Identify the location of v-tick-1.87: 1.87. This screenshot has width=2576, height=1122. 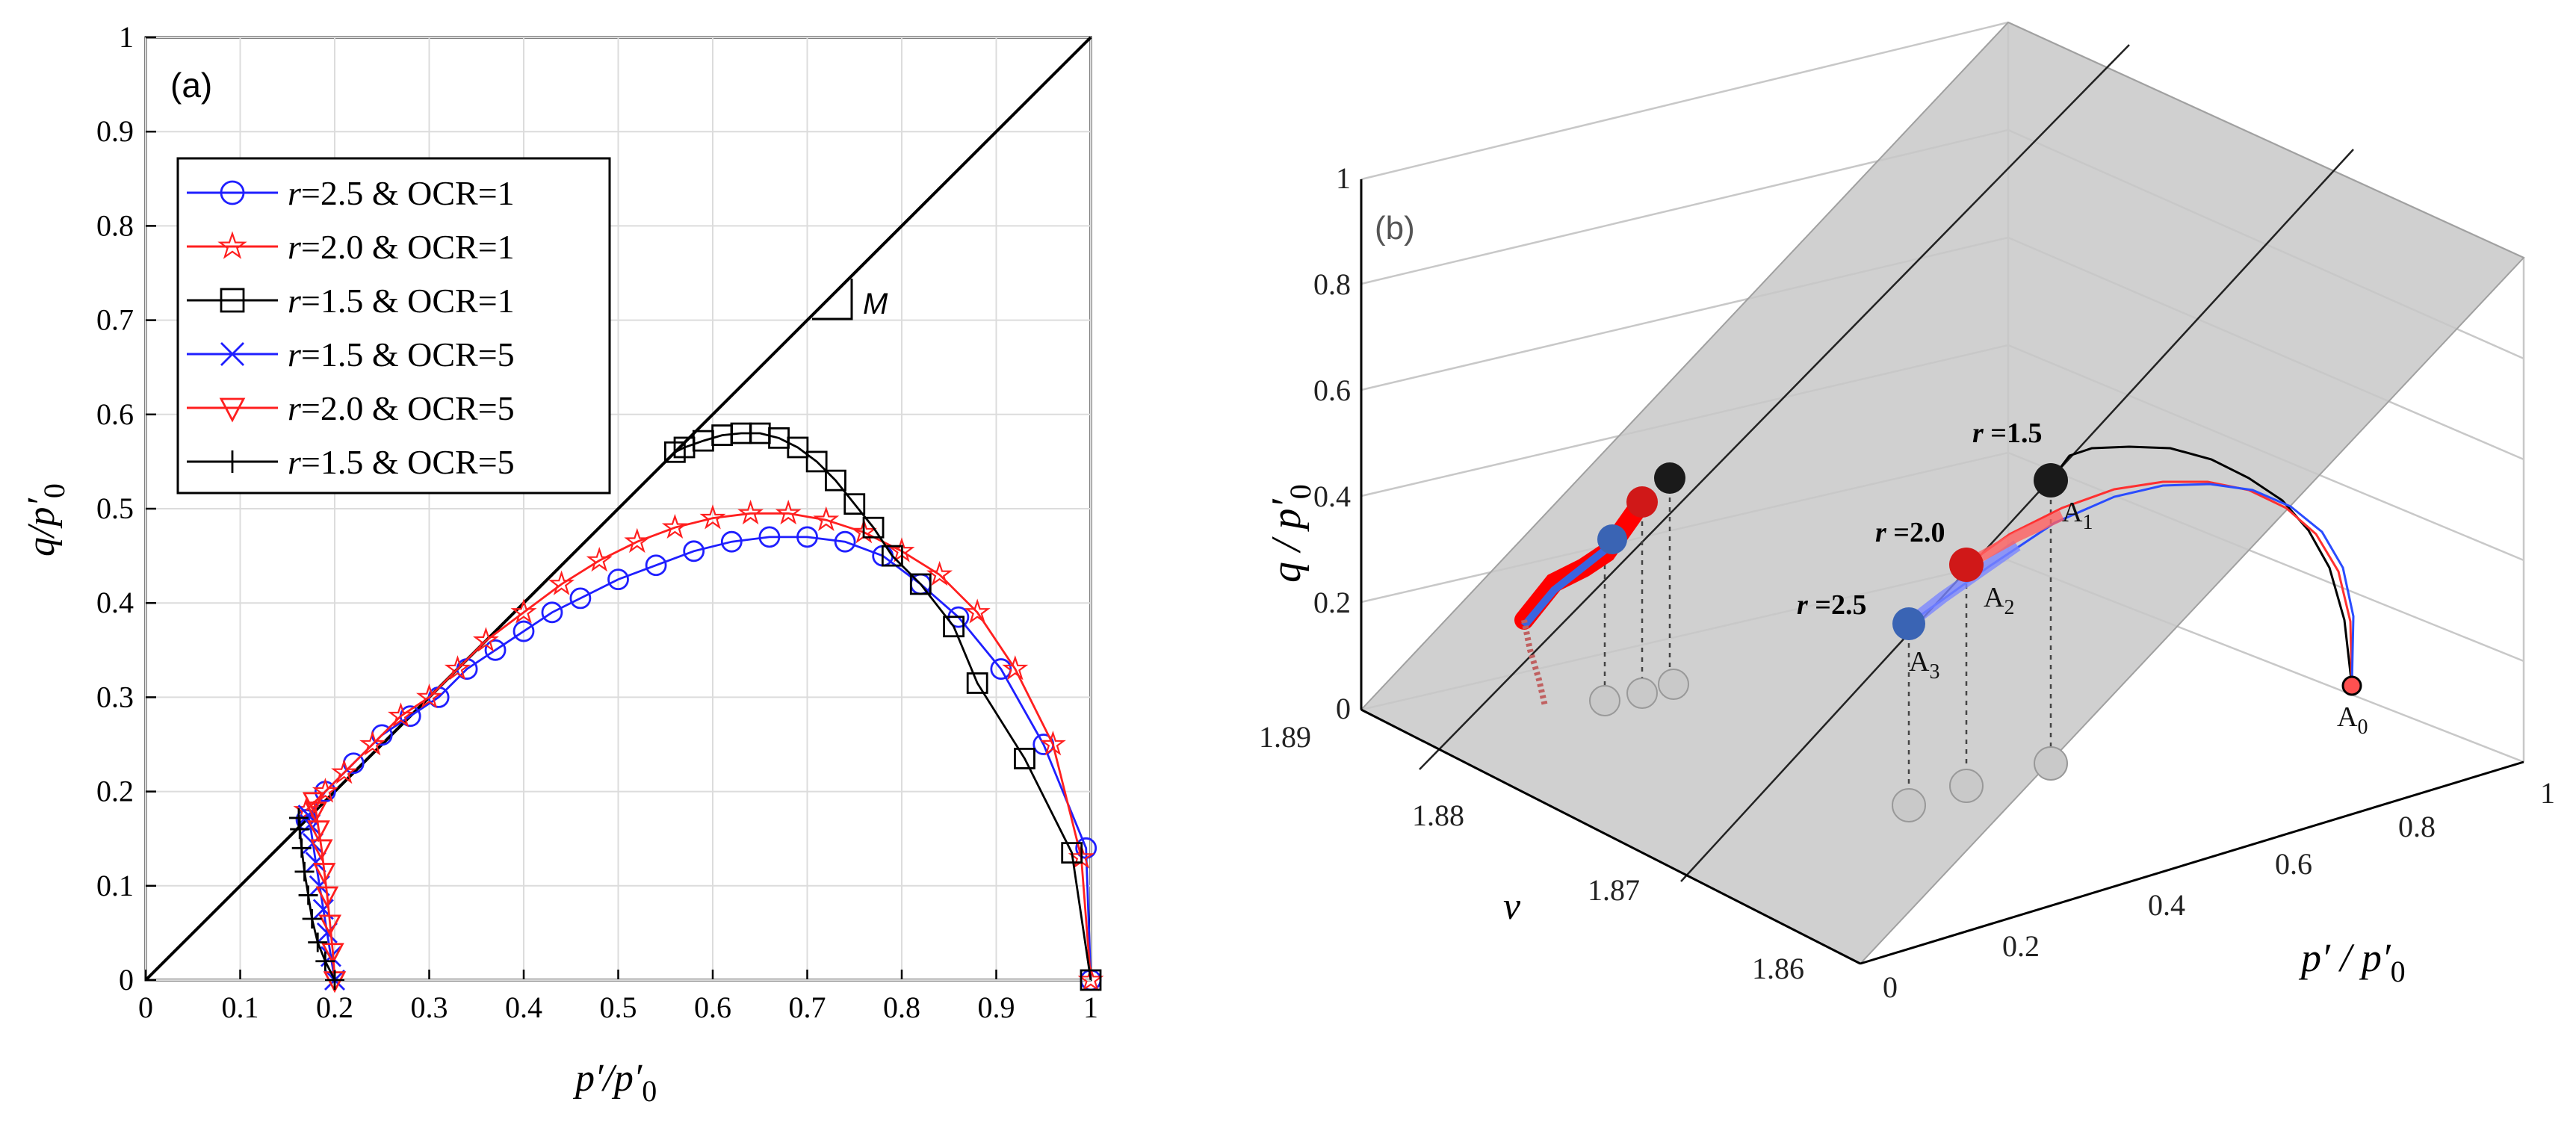
(1614, 890).